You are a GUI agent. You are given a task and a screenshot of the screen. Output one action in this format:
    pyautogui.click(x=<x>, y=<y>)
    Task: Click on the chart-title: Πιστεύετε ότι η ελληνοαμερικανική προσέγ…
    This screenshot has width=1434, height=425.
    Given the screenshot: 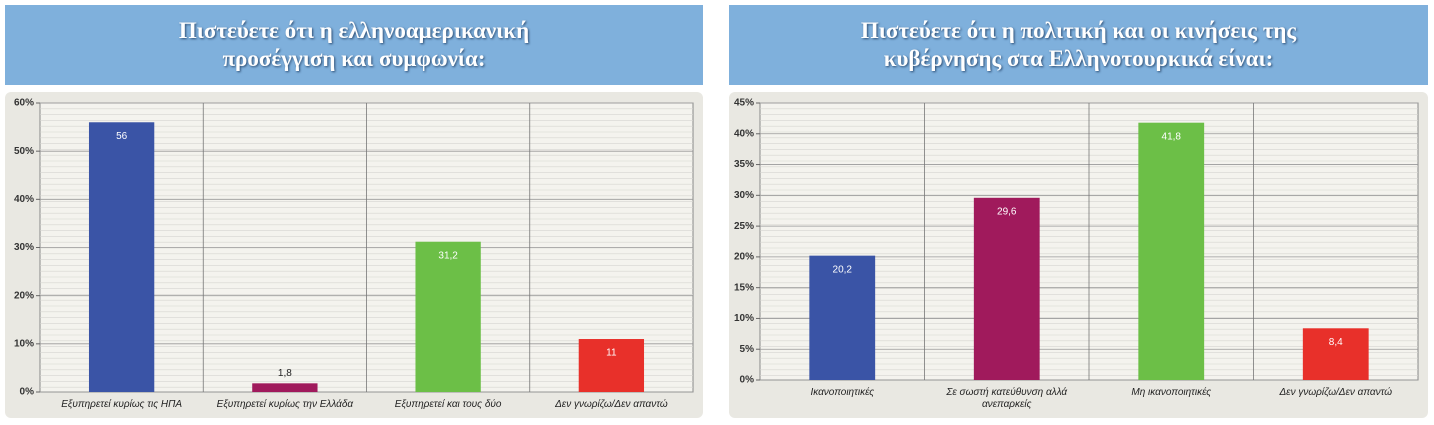 What is the action you would take?
    pyautogui.click(x=354, y=44)
    